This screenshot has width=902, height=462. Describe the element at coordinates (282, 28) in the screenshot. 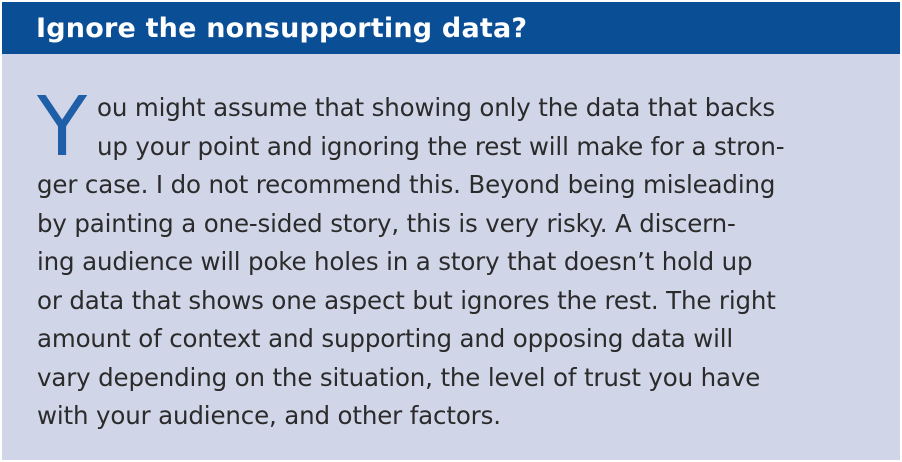

I see `sidebar-title: Ignore the nonsupporting data?` at that location.